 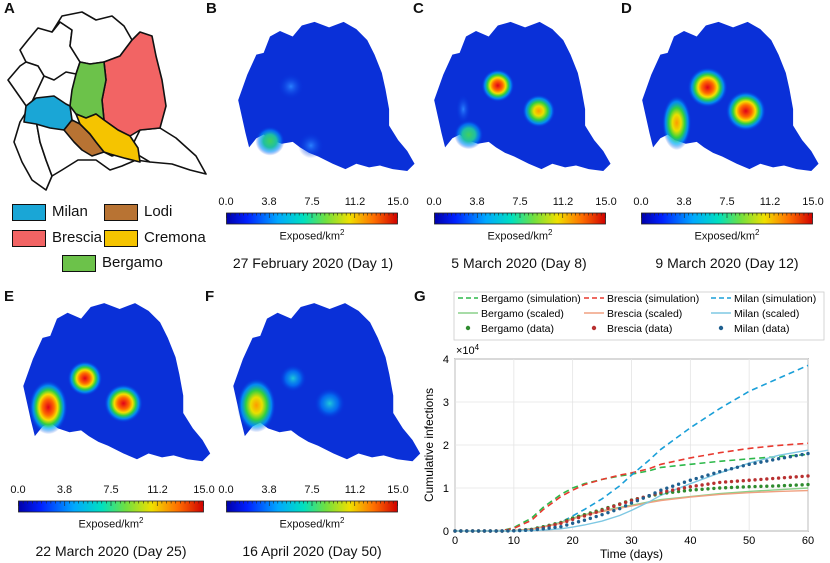 I want to click on y-multiplier-label: ×10⁴, so click(x=468, y=350).